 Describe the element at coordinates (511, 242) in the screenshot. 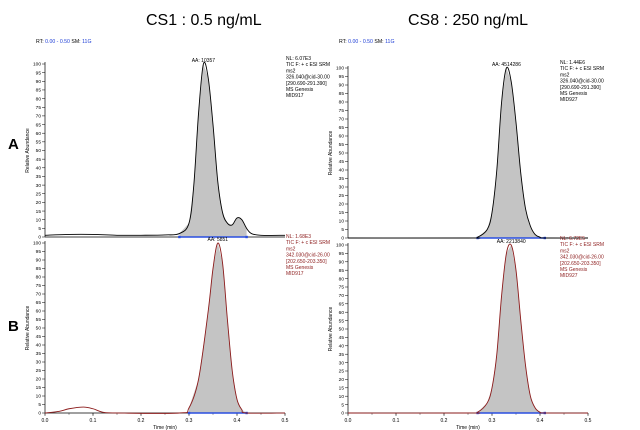

I see `peak-area-label: AA: 2213840` at that location.